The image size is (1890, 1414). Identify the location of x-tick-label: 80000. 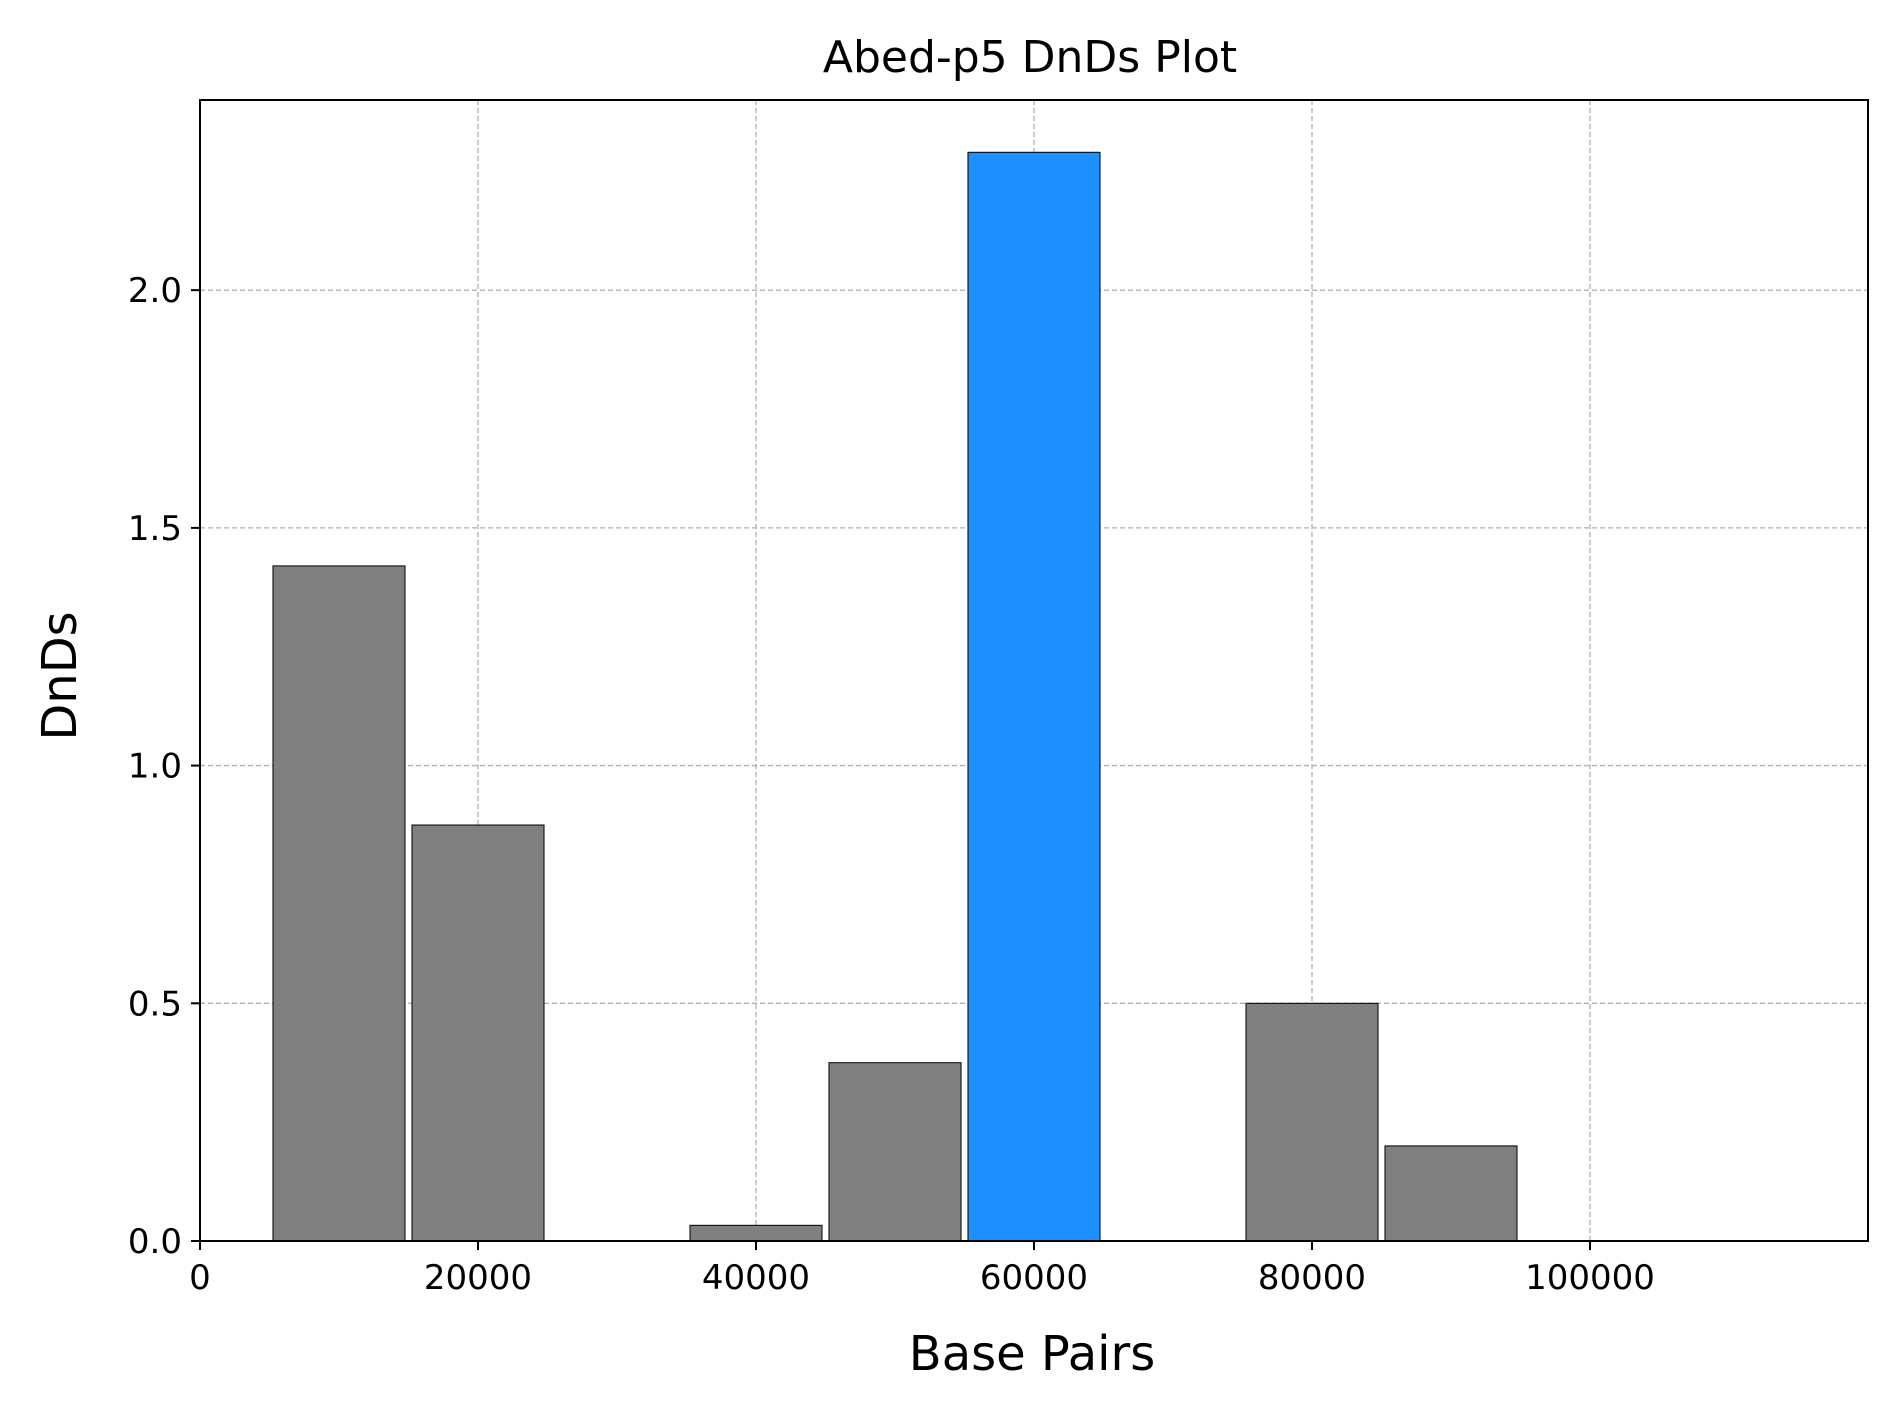
(1312, 1278).